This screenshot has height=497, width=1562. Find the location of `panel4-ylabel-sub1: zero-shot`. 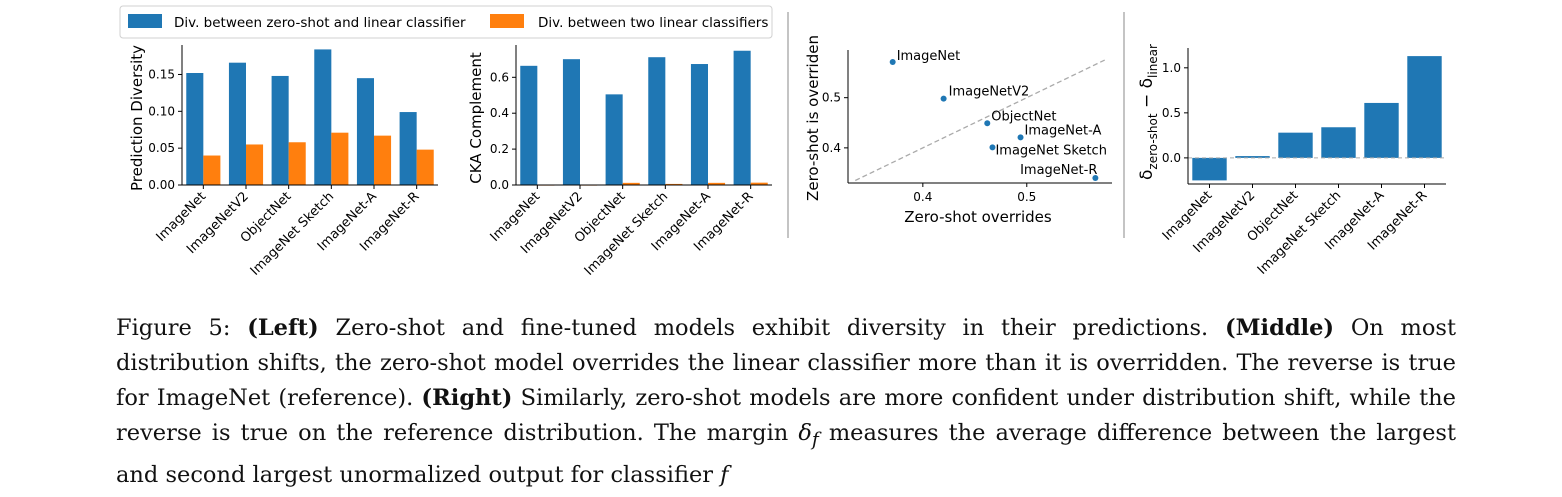

panel4-ylabel-sub1: zero-shot is located at coordinates (1153, 141).